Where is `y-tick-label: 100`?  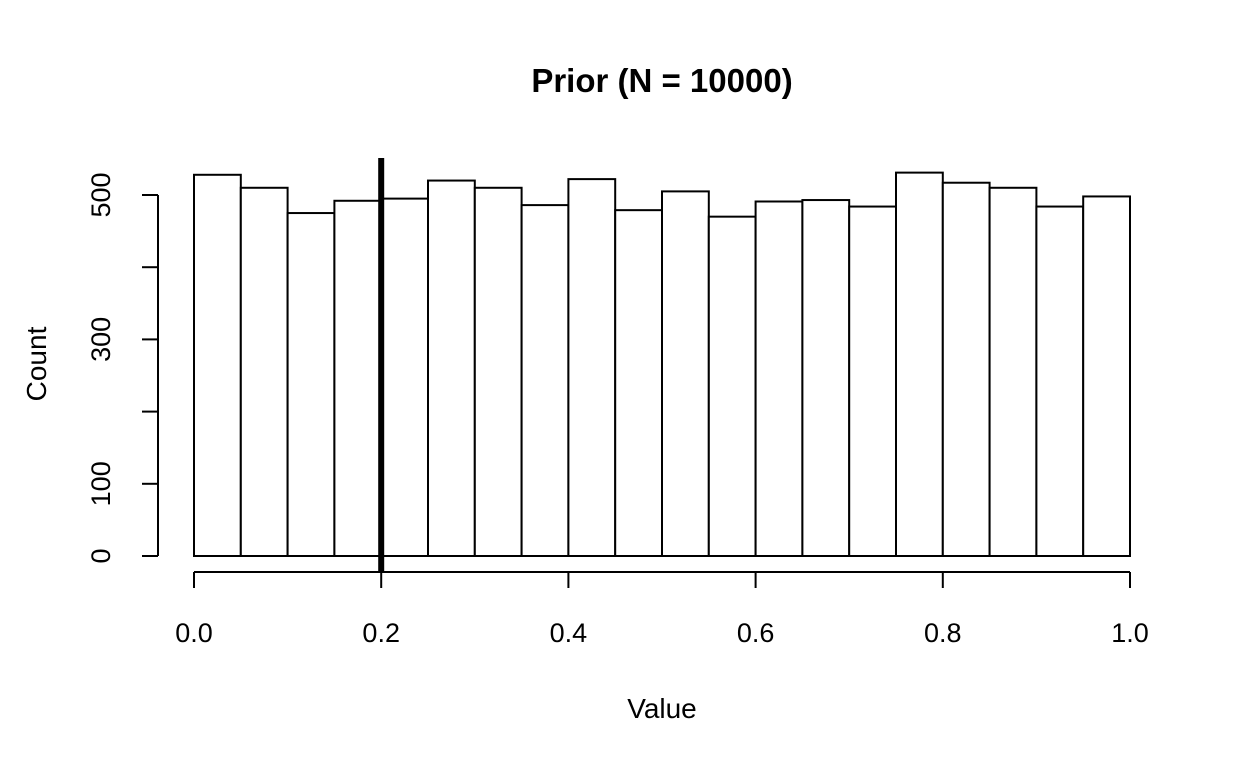 y-tick-label: 100 is located at coordinates (101, 483).